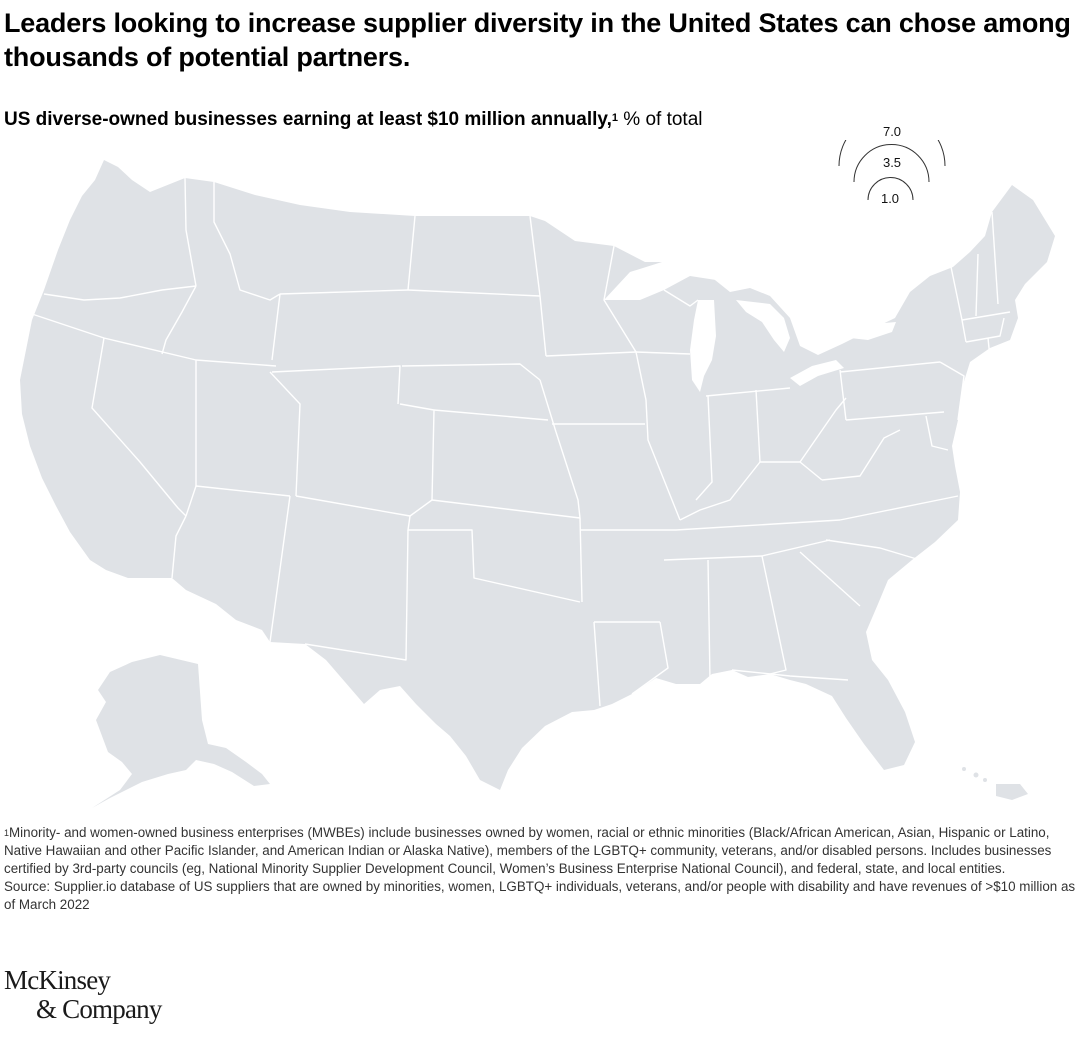  What do you see at coordinates (591, 354) in the screenshot?
I see `border-sd-mn-ia` at bounding box center [591, 354].